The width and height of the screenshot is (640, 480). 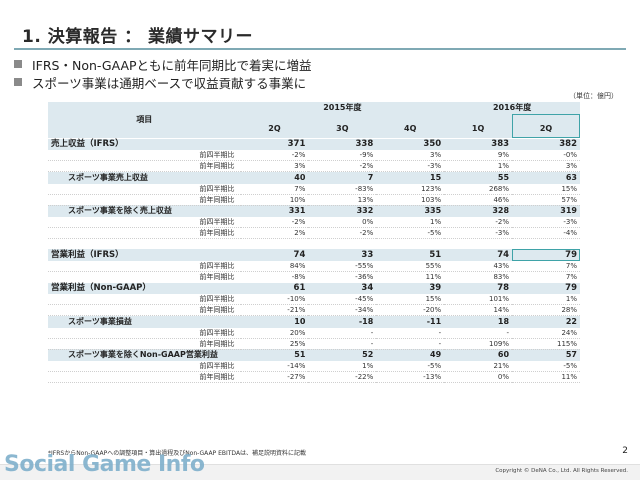 What do you see at coordinates (342, 108) in the screenshot?
I see `header-year-2015: 2015年度` at bounding box center [342, 108].